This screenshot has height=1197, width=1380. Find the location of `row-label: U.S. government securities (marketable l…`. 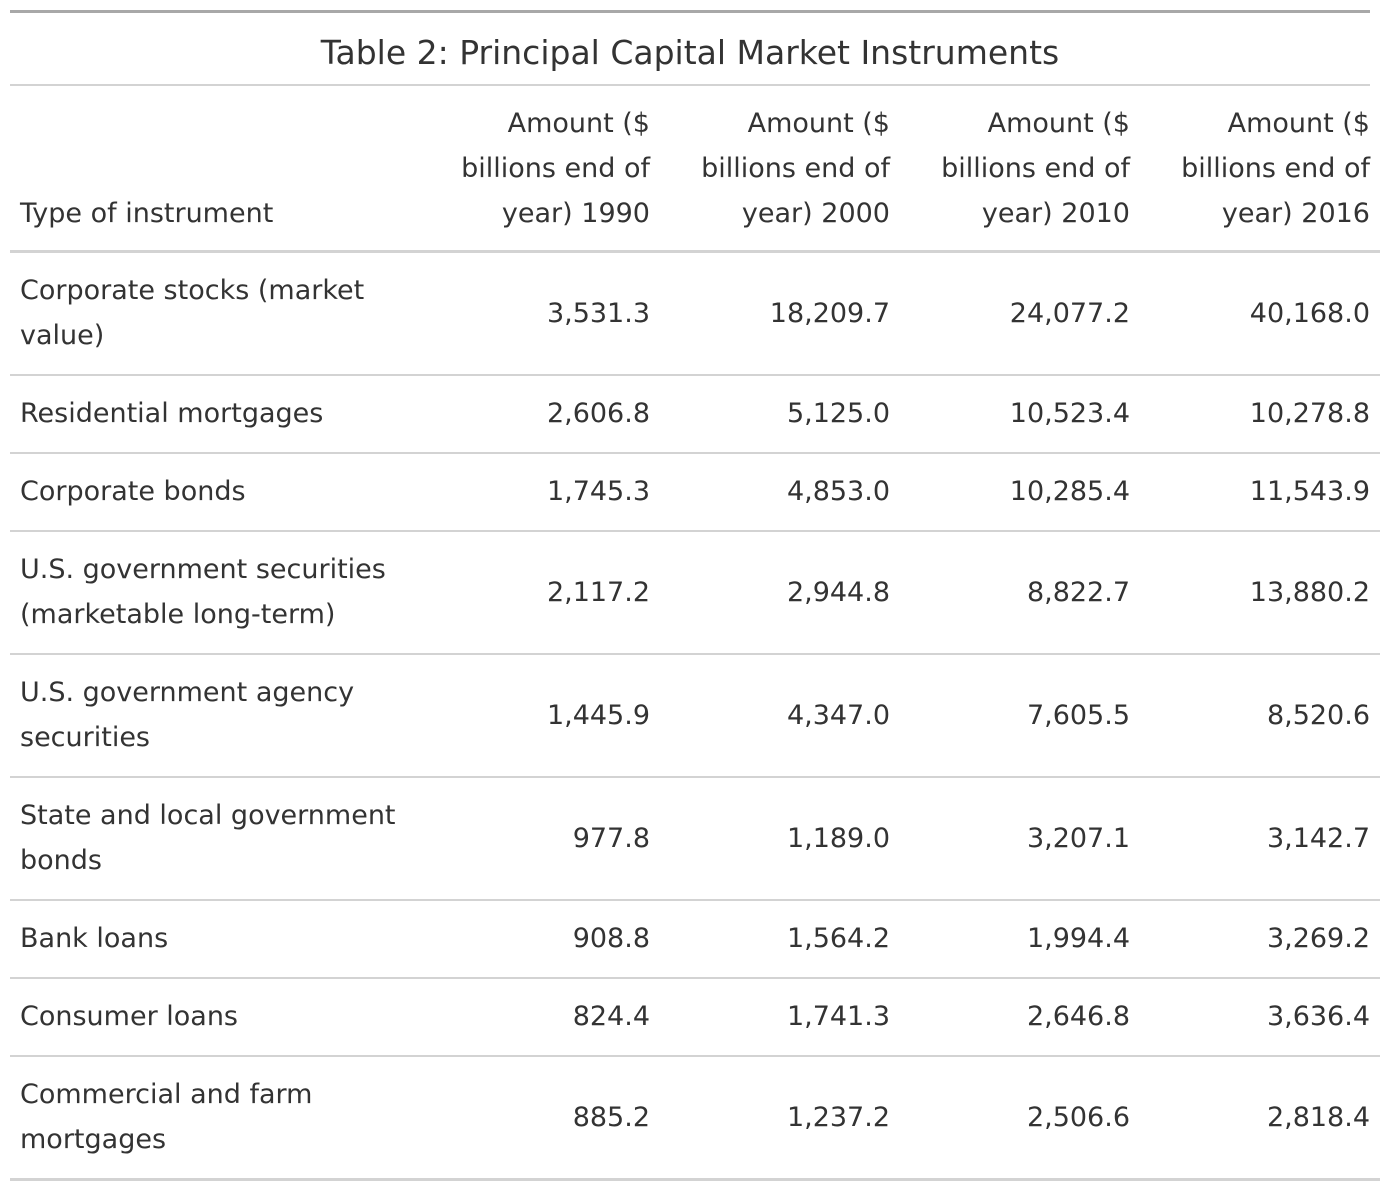

row-label: U.S. government securities (marketable l… is located at coordinates (215, 593).